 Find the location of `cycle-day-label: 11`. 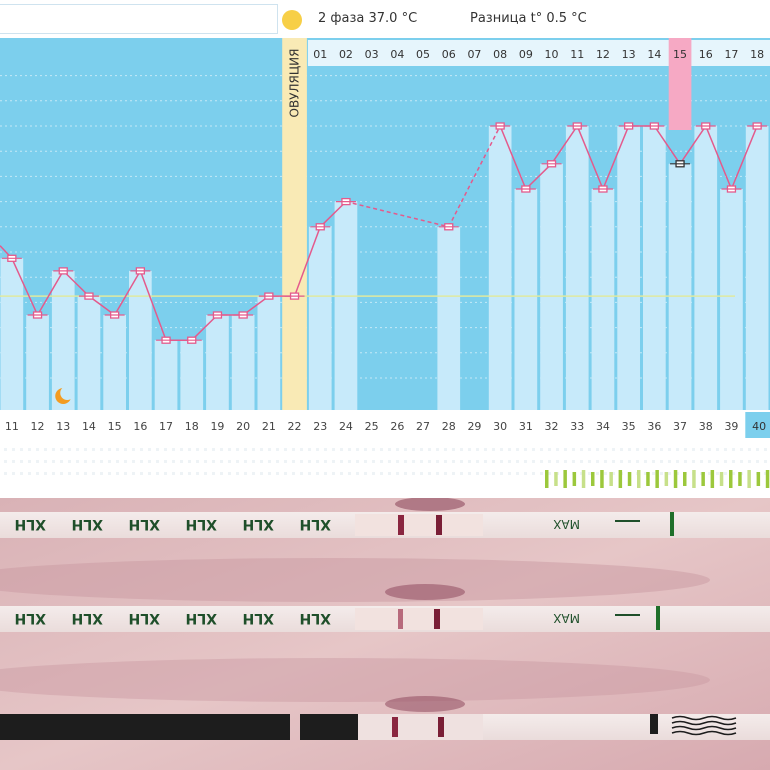

cycle-day-label: 11 is located at coordinates (12, 426).